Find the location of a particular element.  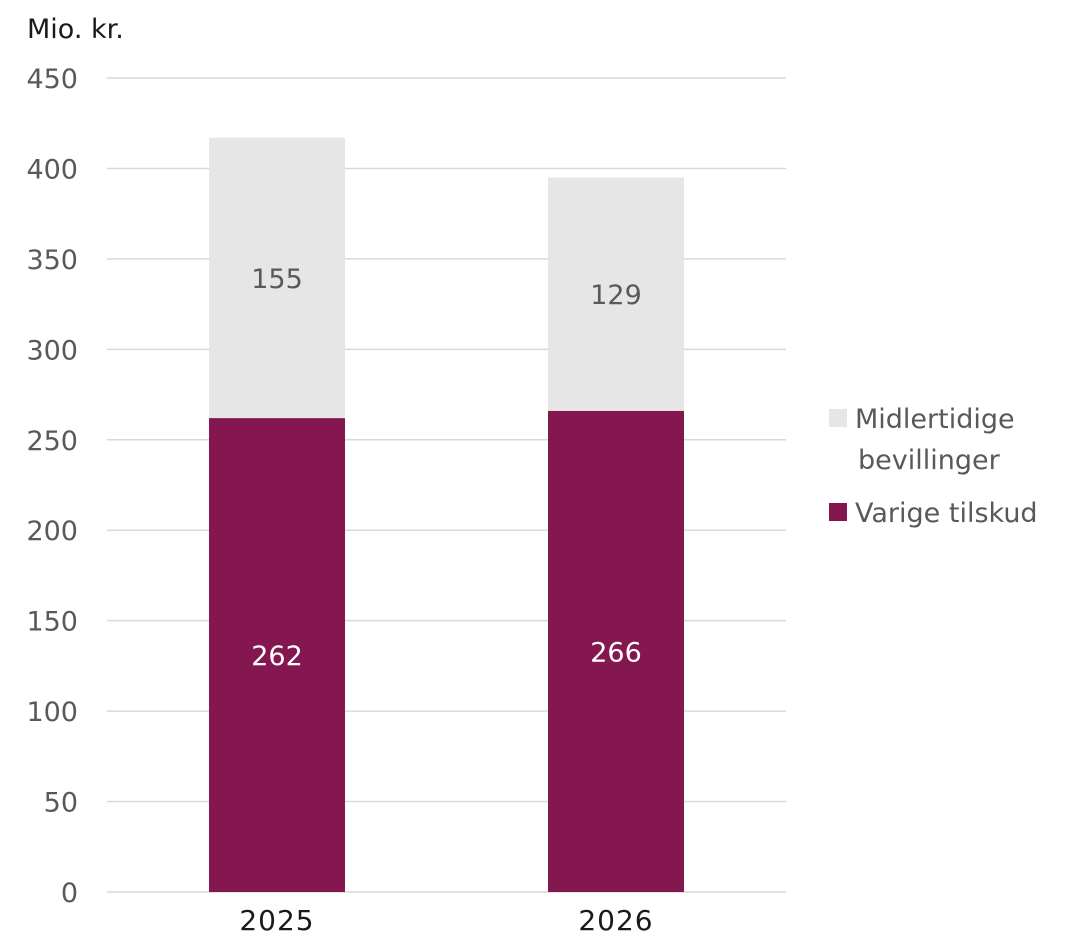

legend-label-1: Varige tilskud is located at coordinates (946, 513).